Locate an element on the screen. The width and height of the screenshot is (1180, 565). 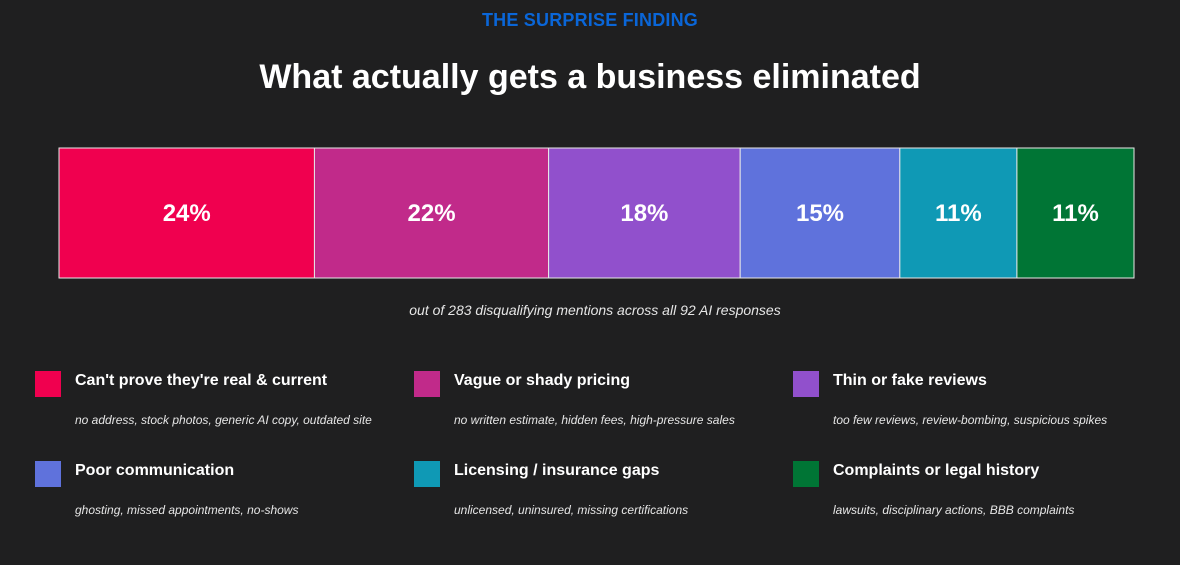
legend-label: Can't prove they're real & current is located at coordinates (201, 380).